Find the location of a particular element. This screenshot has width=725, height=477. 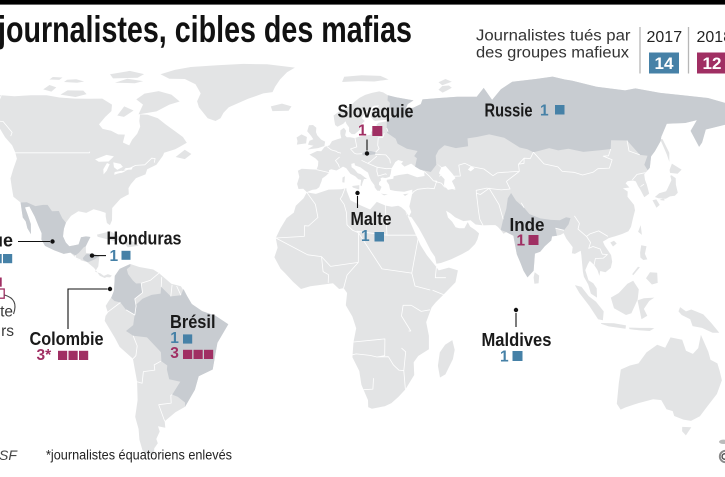

svg-text: ue is located at coordinates (6, 241).